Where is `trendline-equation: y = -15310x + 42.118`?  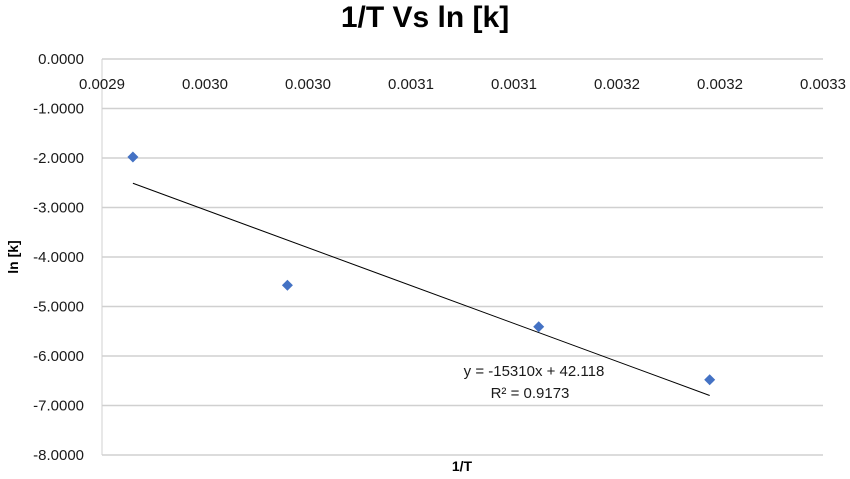
trendline-equation: y = -15310x + 42.118 is located at coordinates (534, 371).